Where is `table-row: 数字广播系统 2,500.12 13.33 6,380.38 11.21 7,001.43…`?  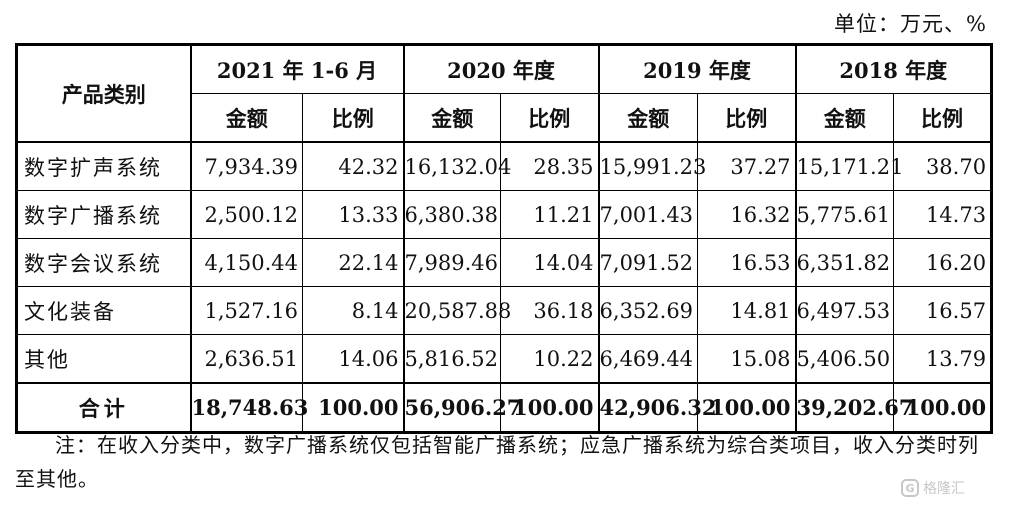 table-row: 数字广播系统 2,500.12 13.33 6,380.38 11.21 7,001.43… is located at coordinates (504, 214).